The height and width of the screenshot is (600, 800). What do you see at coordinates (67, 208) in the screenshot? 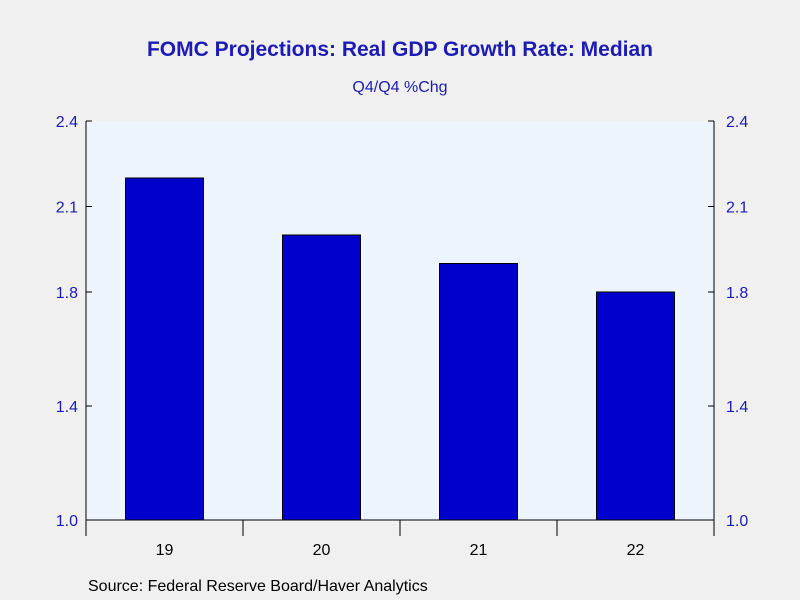
I see `y-tick-label-left: 2.1` at bounding box center [67, 208].